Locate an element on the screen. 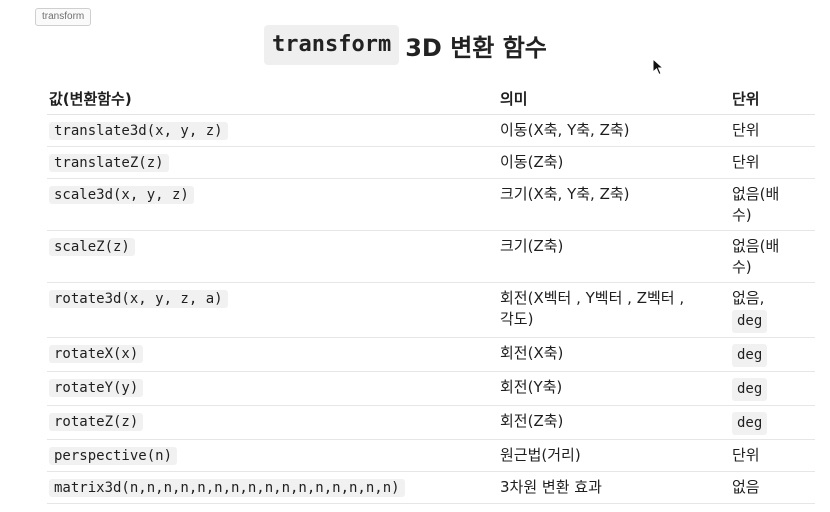 This screenshot has width=830, height=512. function-code: rotateZ(z) is located at coordinates (96, 421).